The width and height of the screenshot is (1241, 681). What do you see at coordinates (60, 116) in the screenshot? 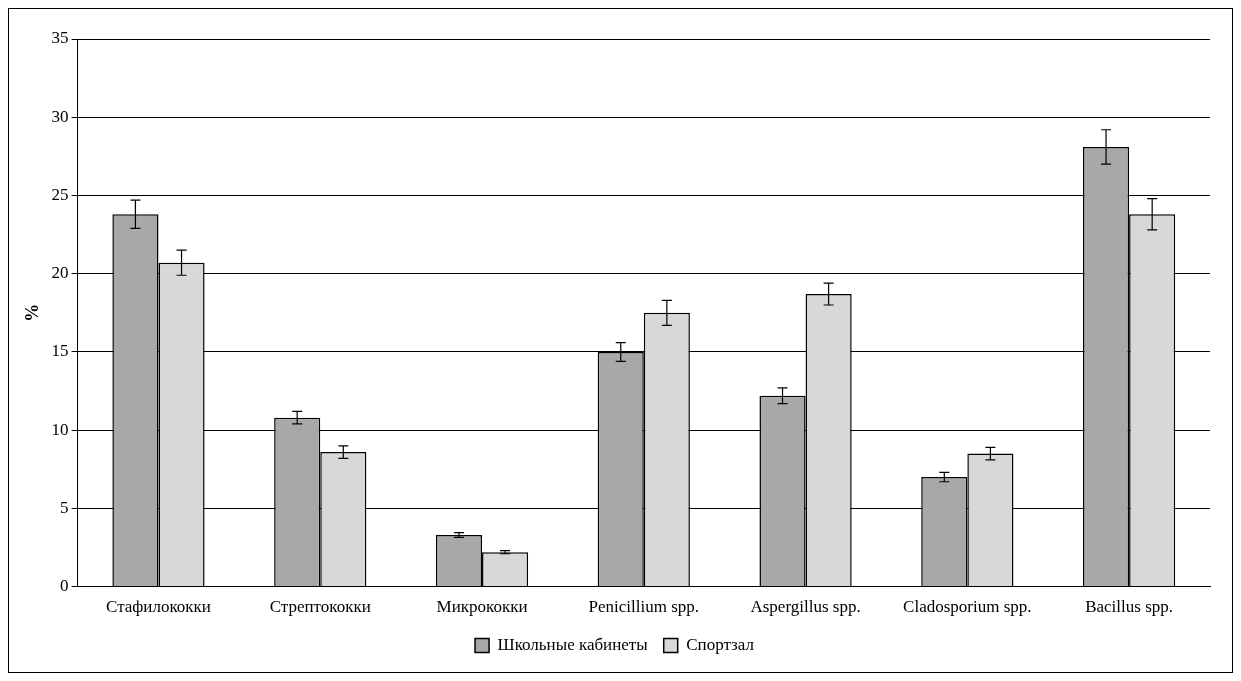
I see `y-tick-label: 30` at bounding box center [60, 116].